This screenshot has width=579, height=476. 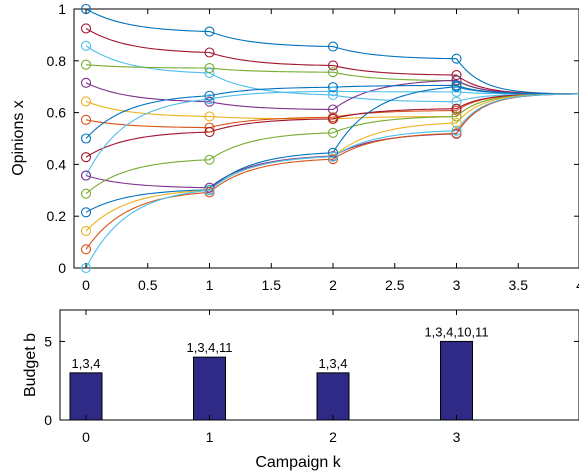 What do you see at coordinates (395, 285) in the screenshot?
I see `x-tick-label: 2.5` at bounding box center [395, 285].